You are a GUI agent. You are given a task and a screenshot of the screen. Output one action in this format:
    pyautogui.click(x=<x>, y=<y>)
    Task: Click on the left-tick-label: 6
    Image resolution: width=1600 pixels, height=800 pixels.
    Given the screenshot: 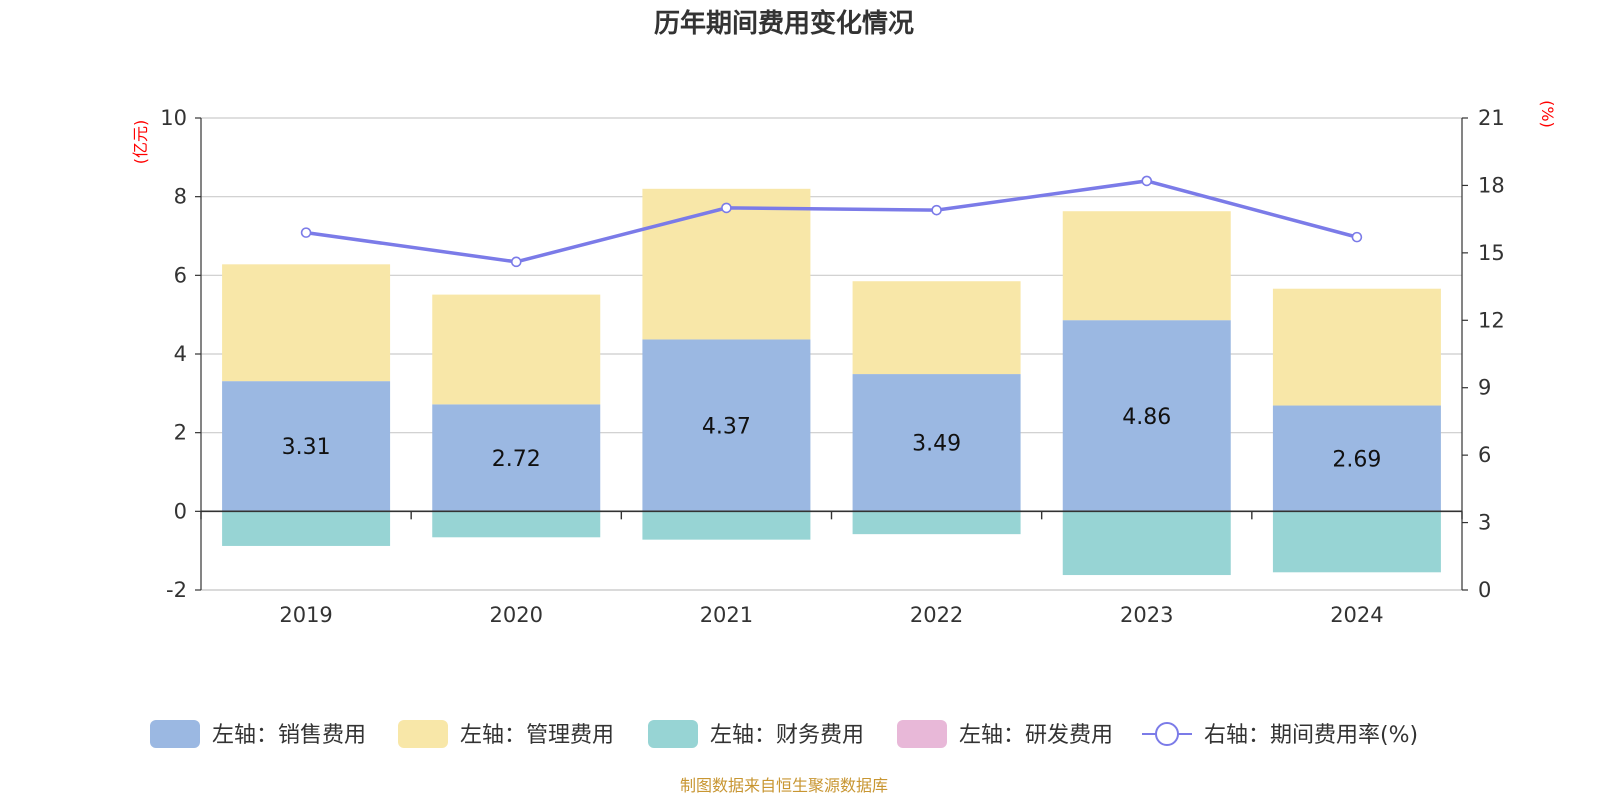 What is the action you would take?
    pyautogui.click(x=180, y=275)
    